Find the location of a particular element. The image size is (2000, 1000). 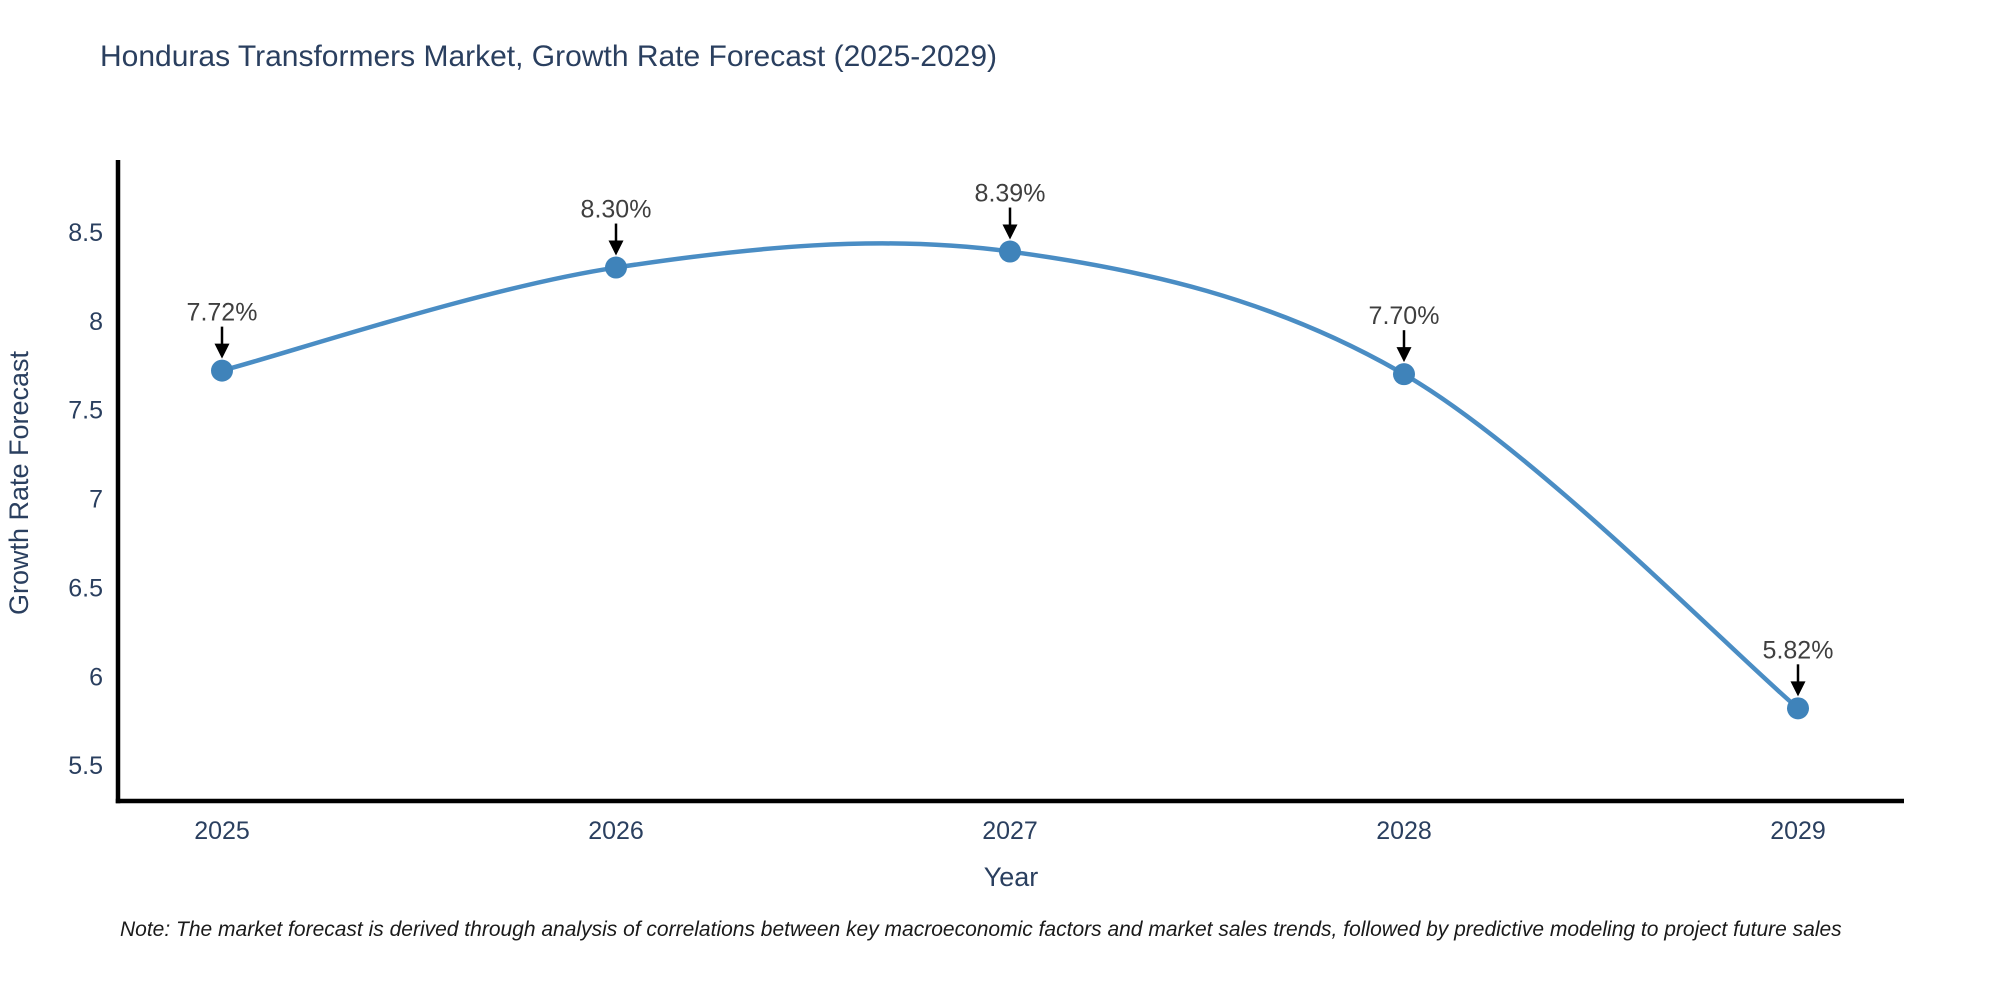

y-axis-title: Growth Rate Forecast is located at coordinates (19, 482).